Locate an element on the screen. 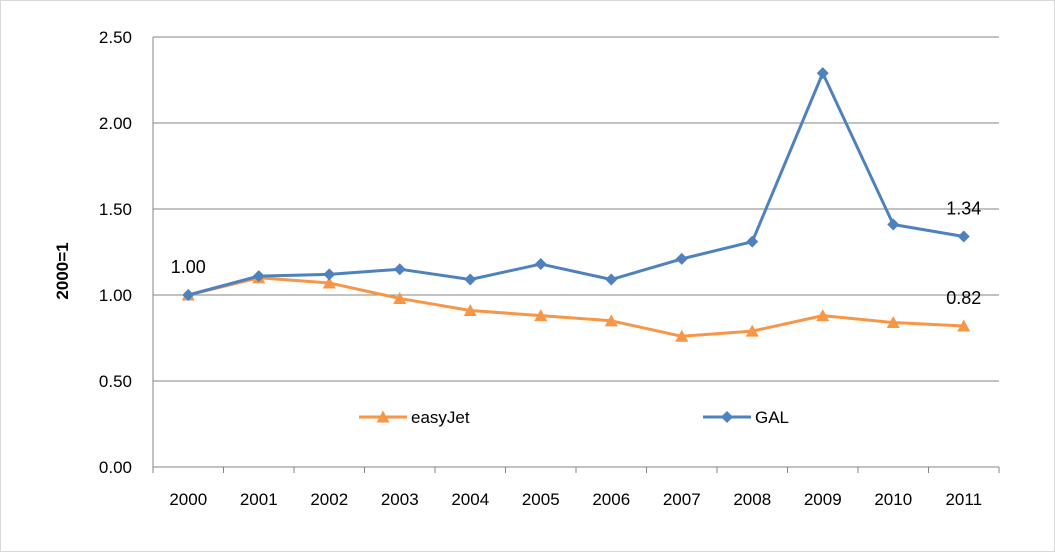 This screenshot has width=1055, height=553. y-tick-label: 2.00 is located at coordinates (115, 123).